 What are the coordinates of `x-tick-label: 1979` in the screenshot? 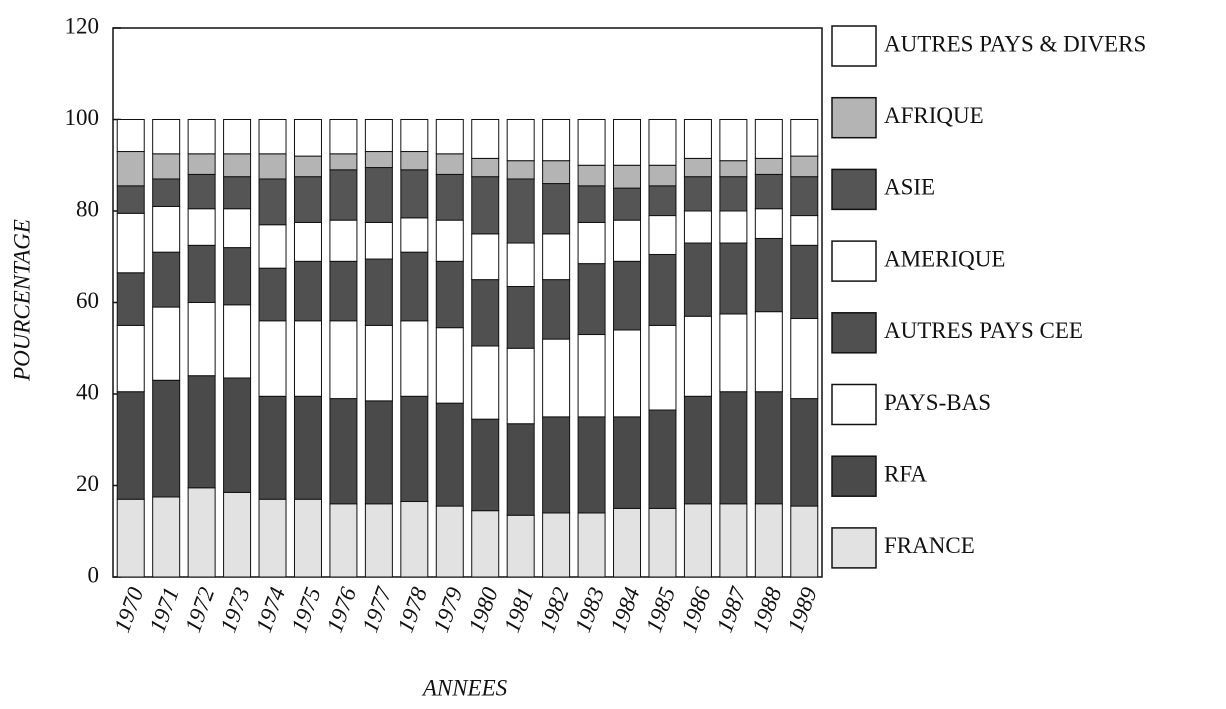 It's located at (447, 609).